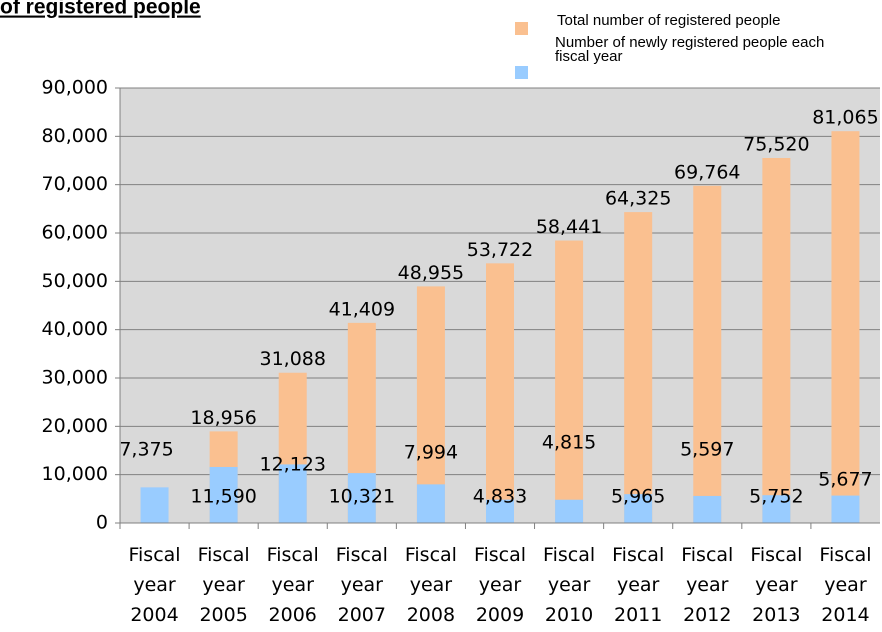 This screenshot has width=882, height=632. I want to click on data-label: 12,123, so click(292, 465).